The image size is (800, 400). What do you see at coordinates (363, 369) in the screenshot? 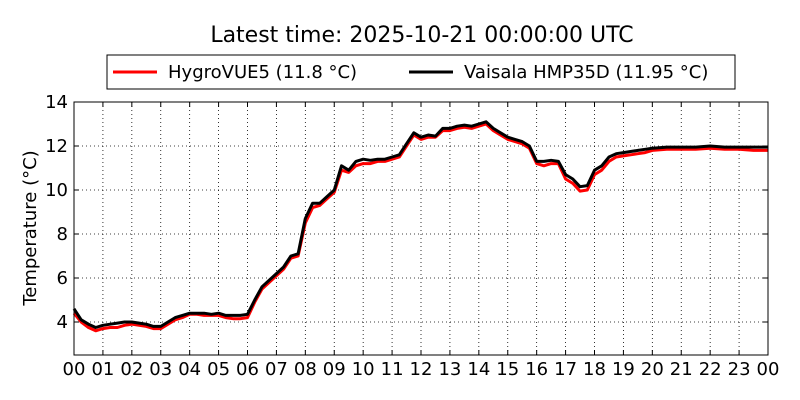
I see `x-tick-label: 10` at bounding box center [363, 369].